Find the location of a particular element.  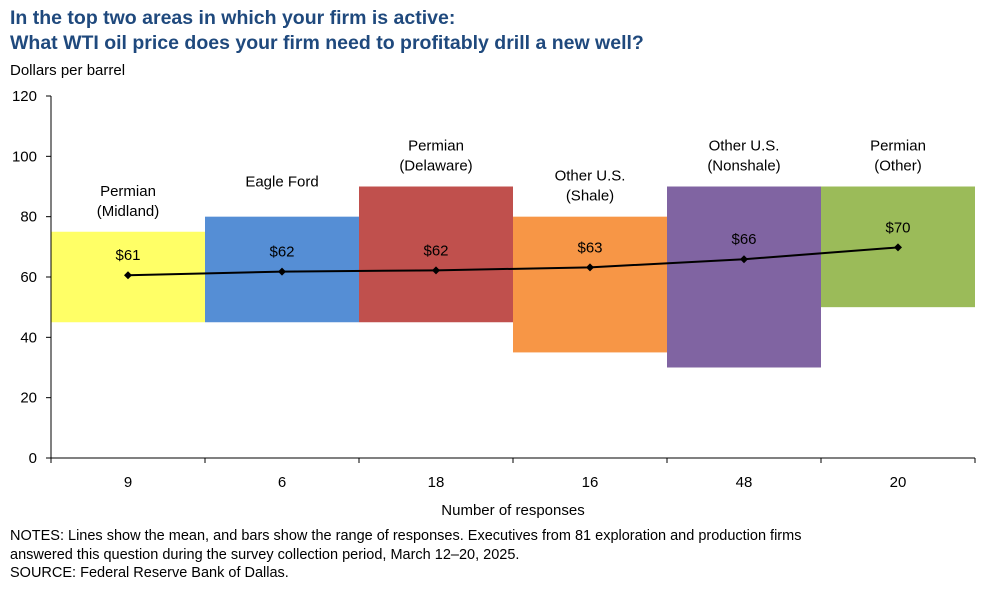

category-label: (Delaware) is located at coordinates (435, 166).